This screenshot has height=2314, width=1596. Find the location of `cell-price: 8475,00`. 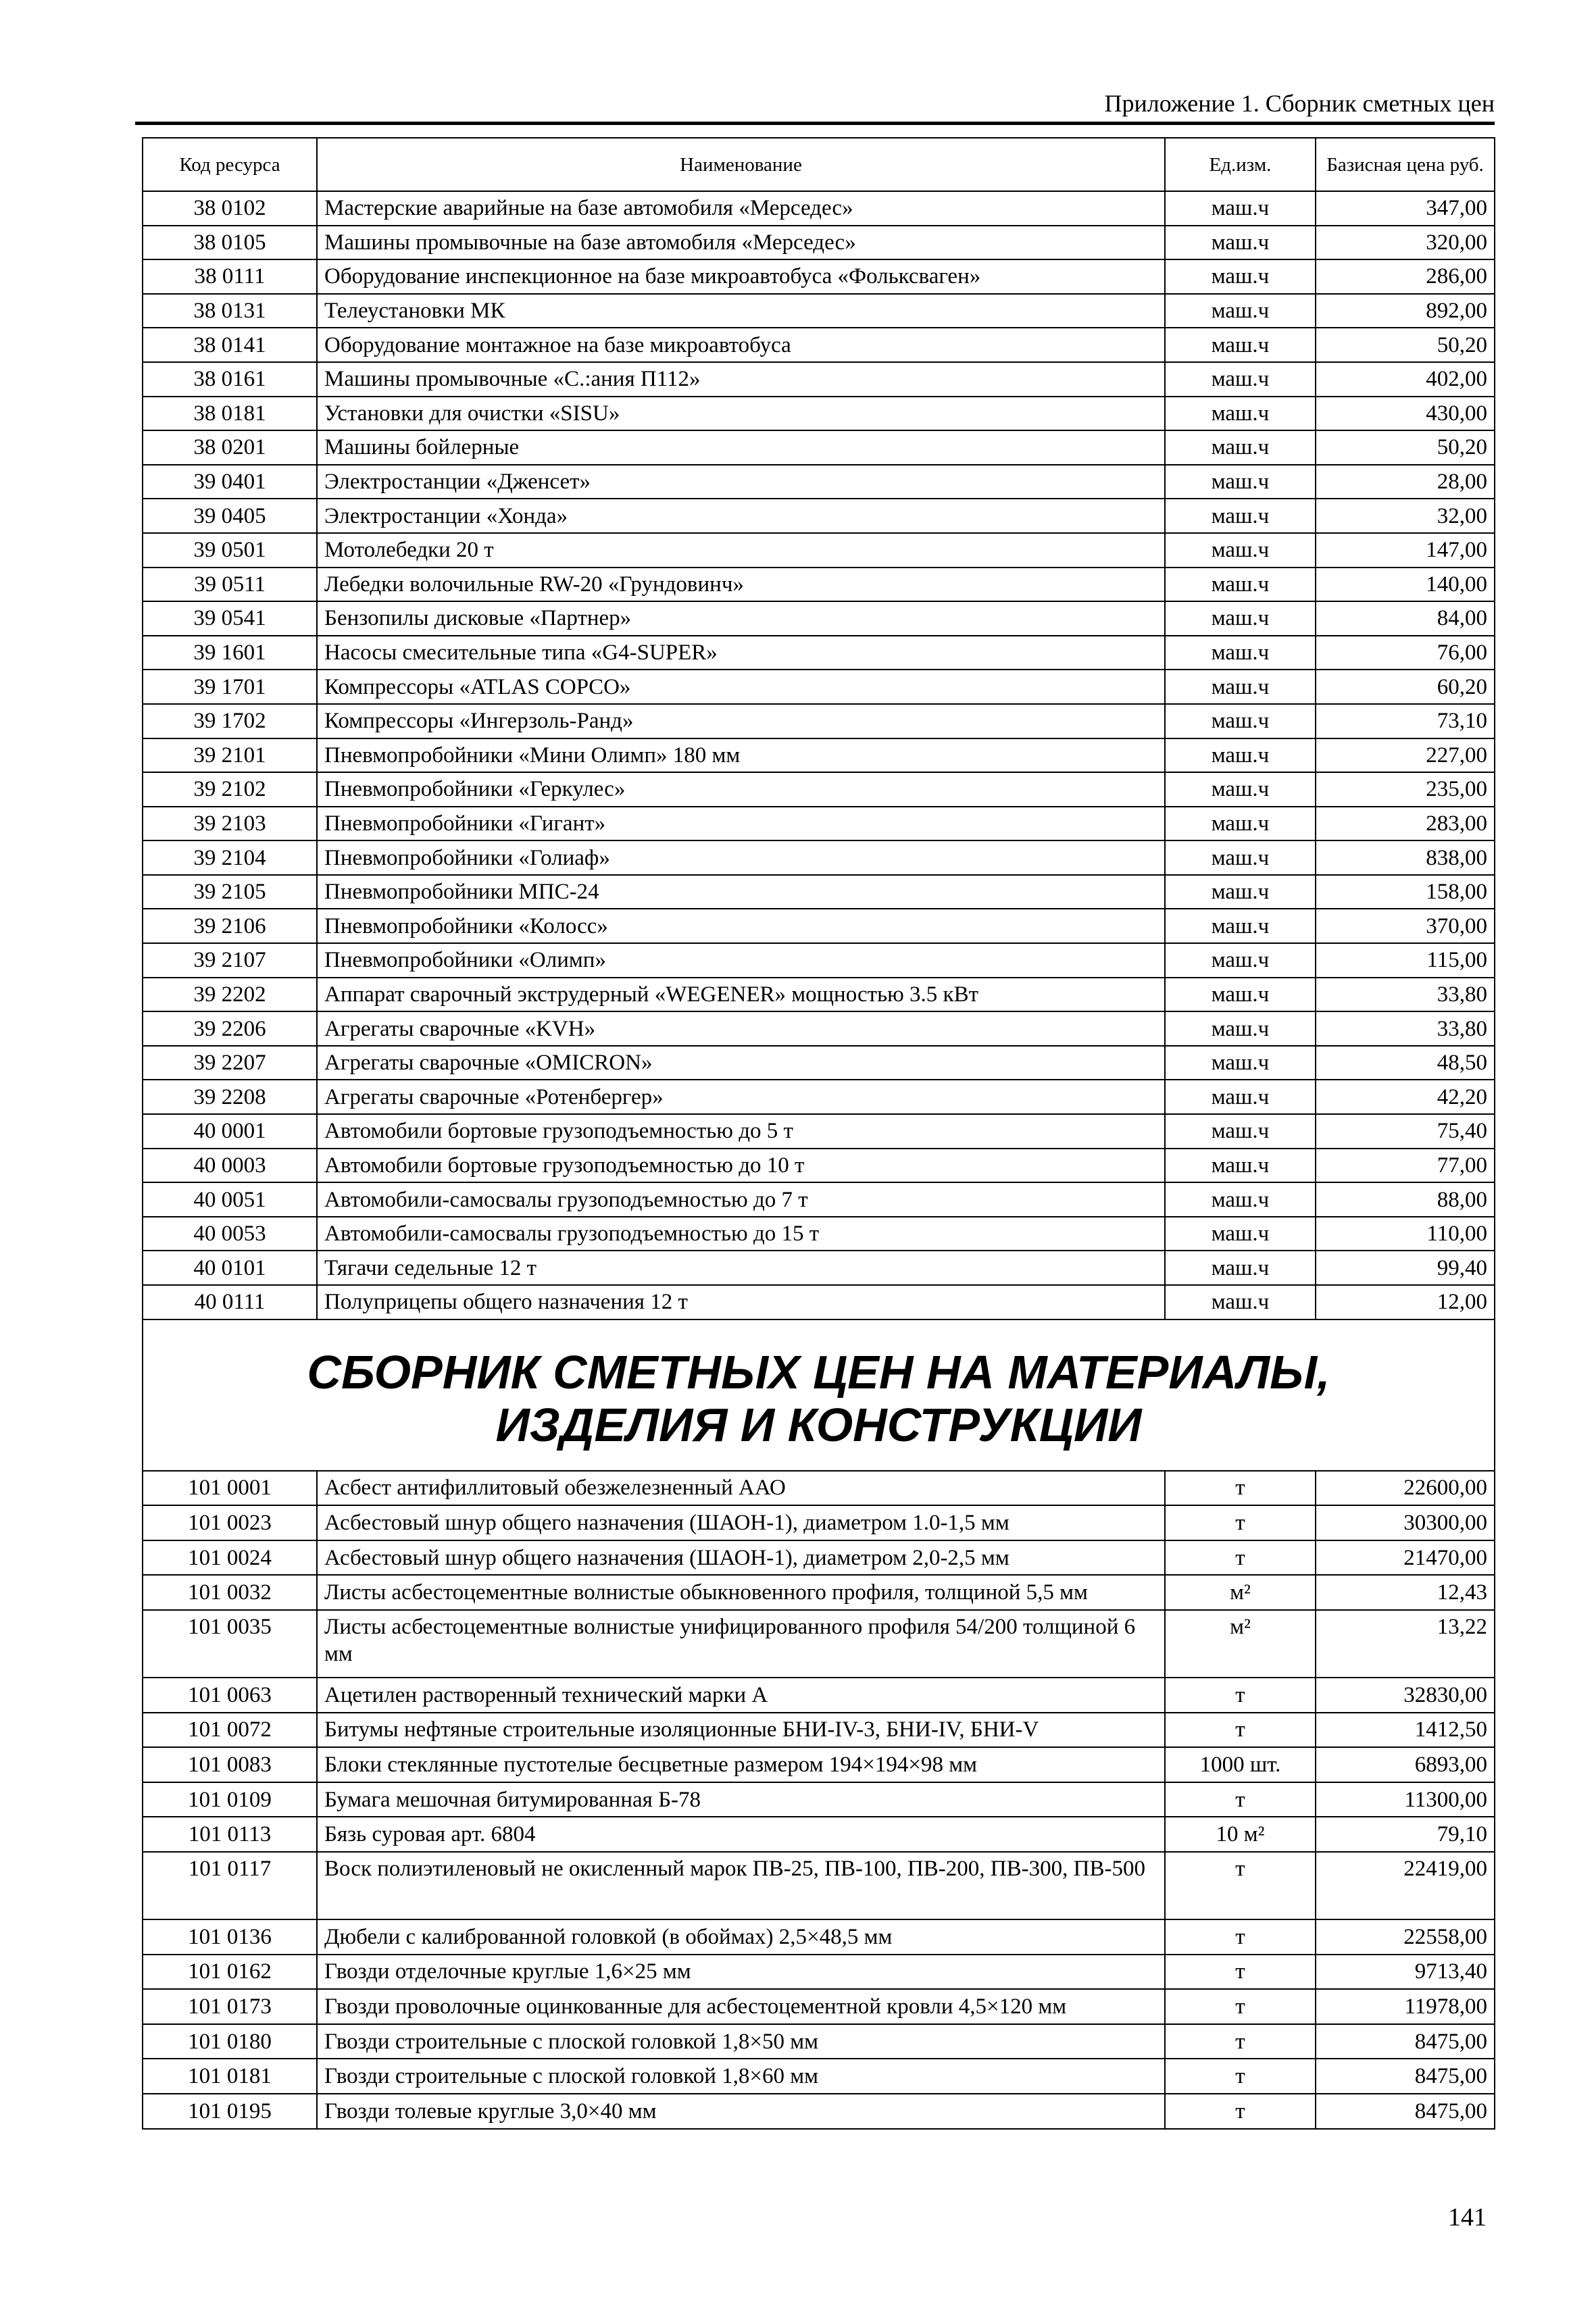

cell-price: 8475,00 is located at coordinates (1405, 2042).